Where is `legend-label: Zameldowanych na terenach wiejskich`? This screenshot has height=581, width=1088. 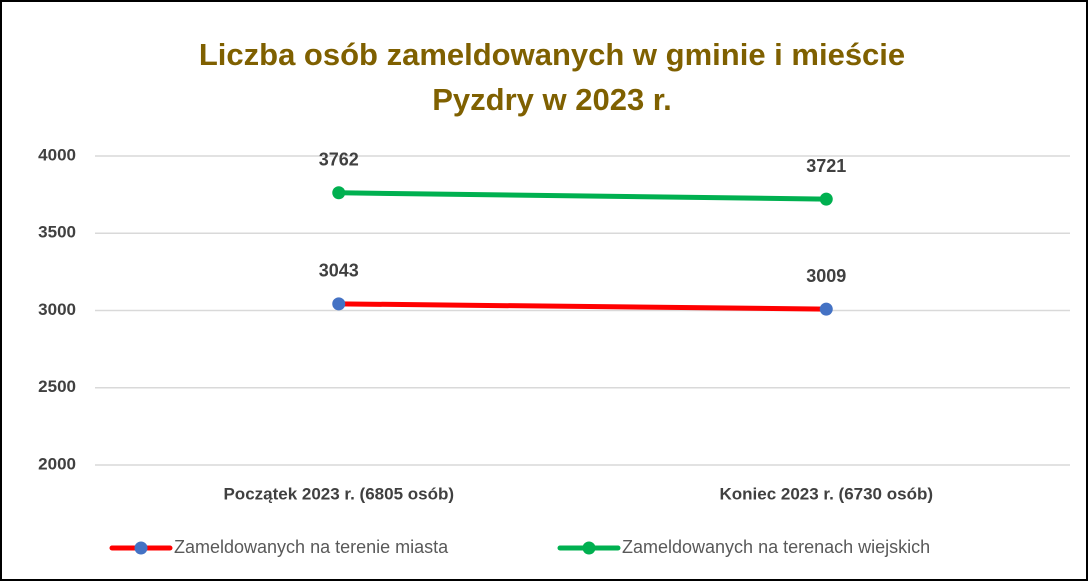 legend-label: Zameldowanych na terenach wiejskich is located at coordinates (776, 547).